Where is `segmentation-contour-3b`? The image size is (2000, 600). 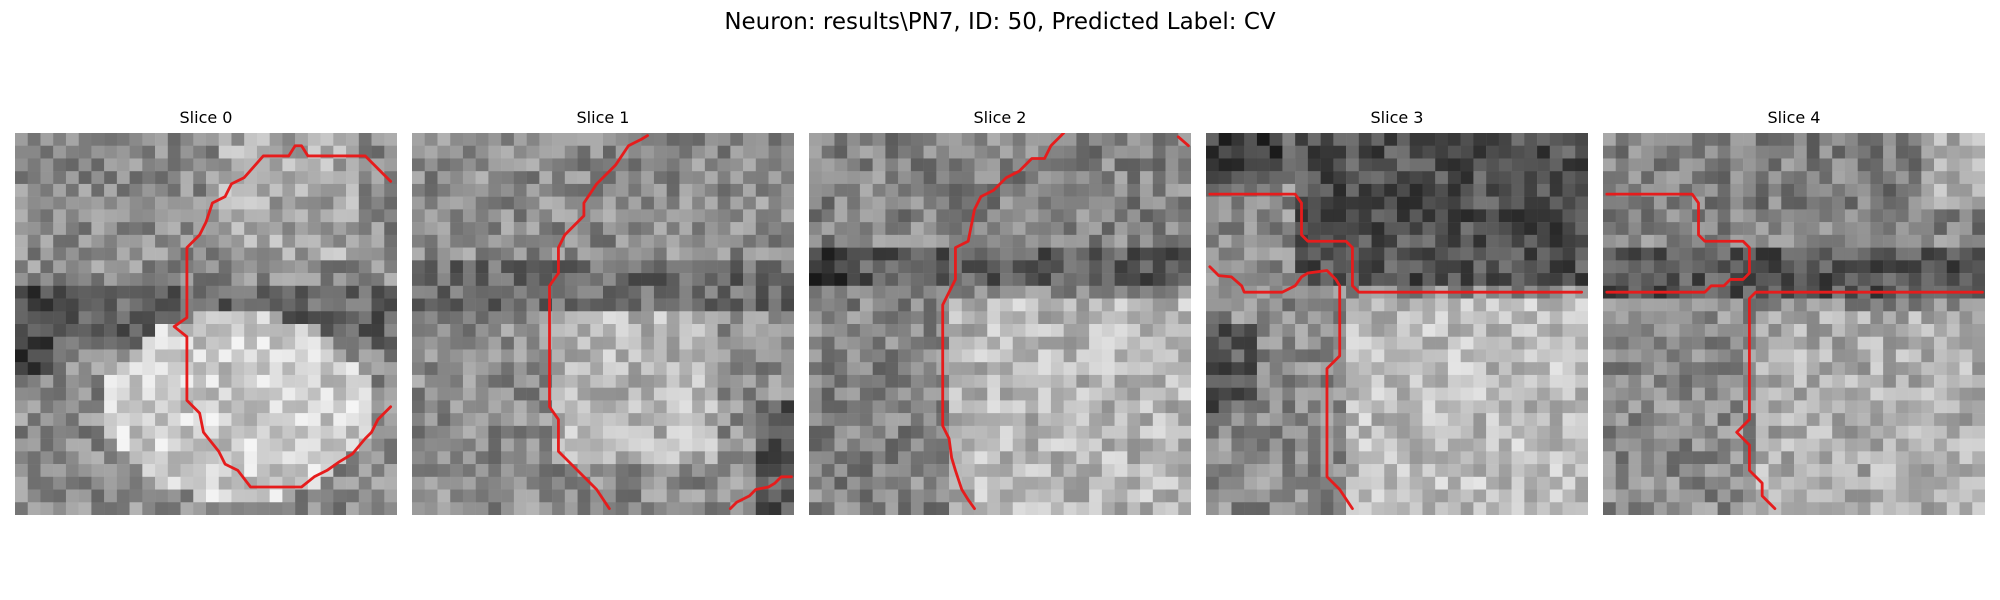
segmentation-contour-3b is located at coordinates (1281, 388).